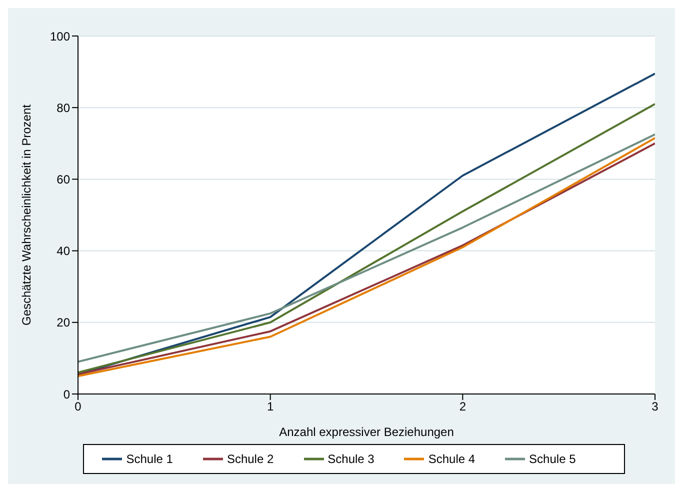 The height and width of the screenshot is (492, 683). Describe the element at coordinates (351, 459) in the screenshot. I see `legend-label: Schule 3` at that location.